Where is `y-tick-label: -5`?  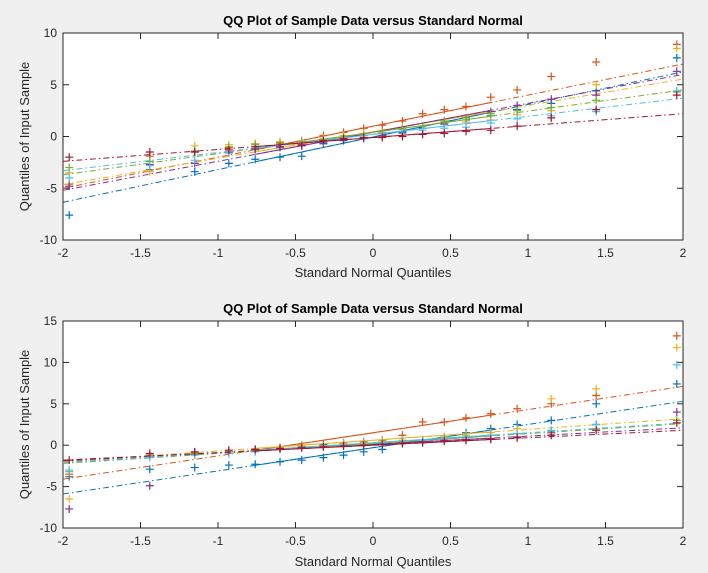
y-tick-label: -5 is located at coordinates (51, 188).